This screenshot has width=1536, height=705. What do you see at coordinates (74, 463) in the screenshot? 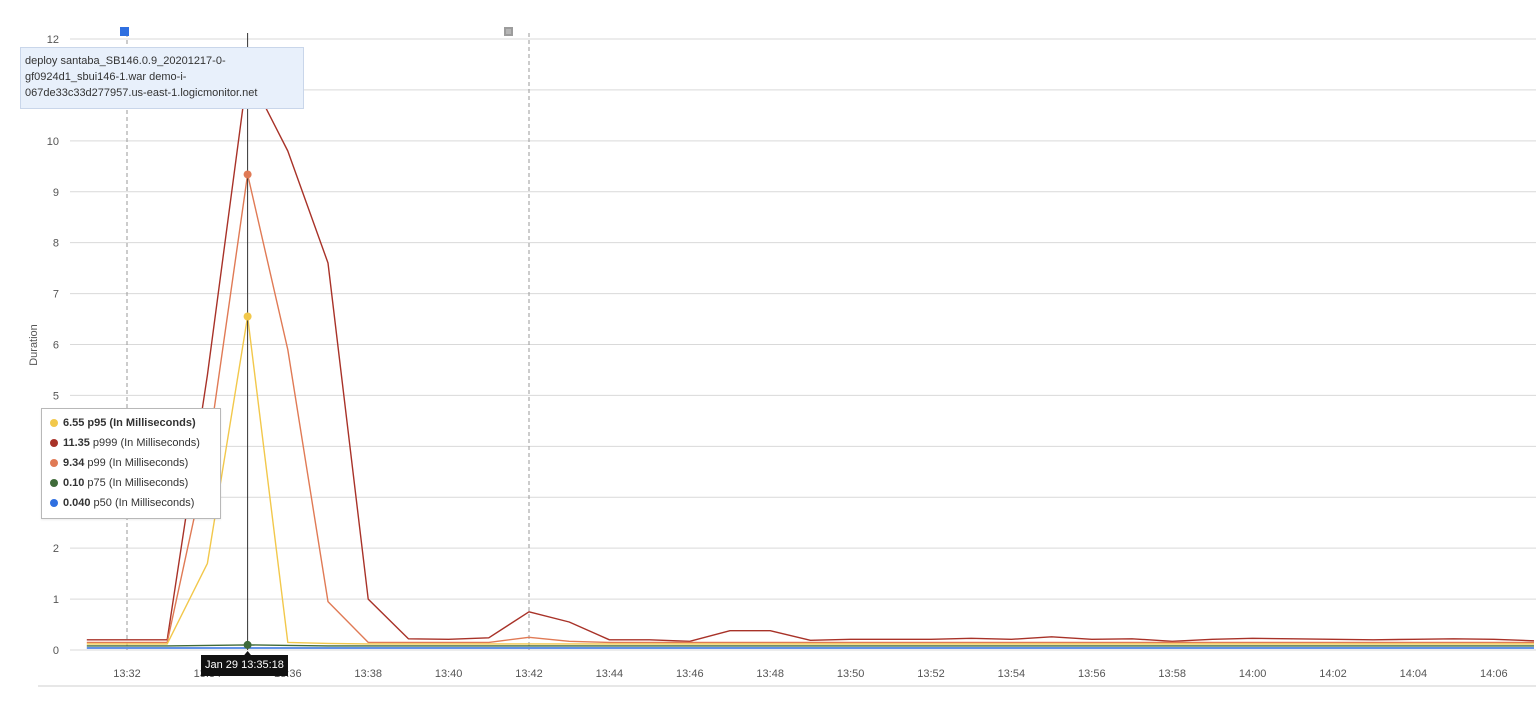
I see `legend-value-p99: 9.34` at bounding box center [74, 463].